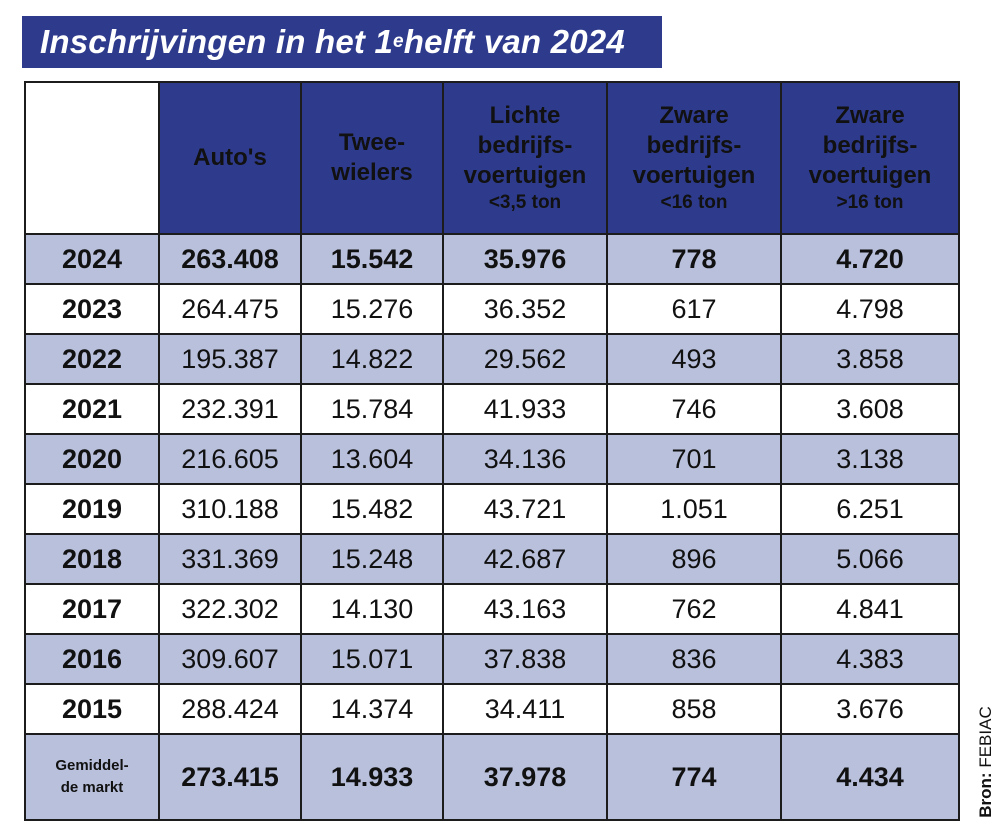 Image resolution: width=1000 pixels, height=840 pixels. I want to click on column-header-3: Lichte bedrijfs-voertuigen <3,5 ton, so click(525, 158).